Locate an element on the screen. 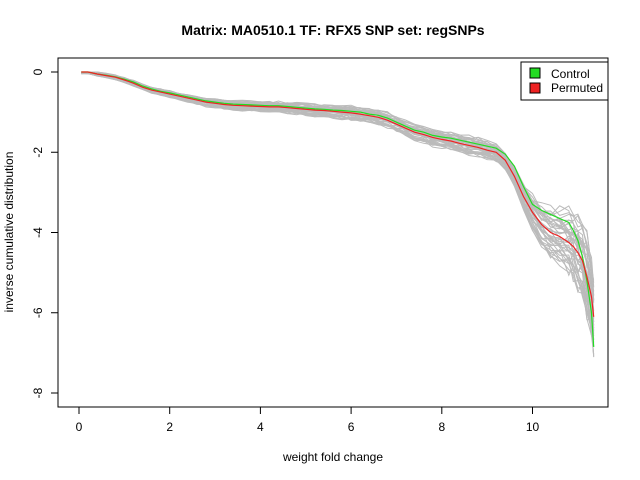 The height and width of the screenshot is (480, 640). legend-label-permuted: Permuted is located at coordinates (577, 88).